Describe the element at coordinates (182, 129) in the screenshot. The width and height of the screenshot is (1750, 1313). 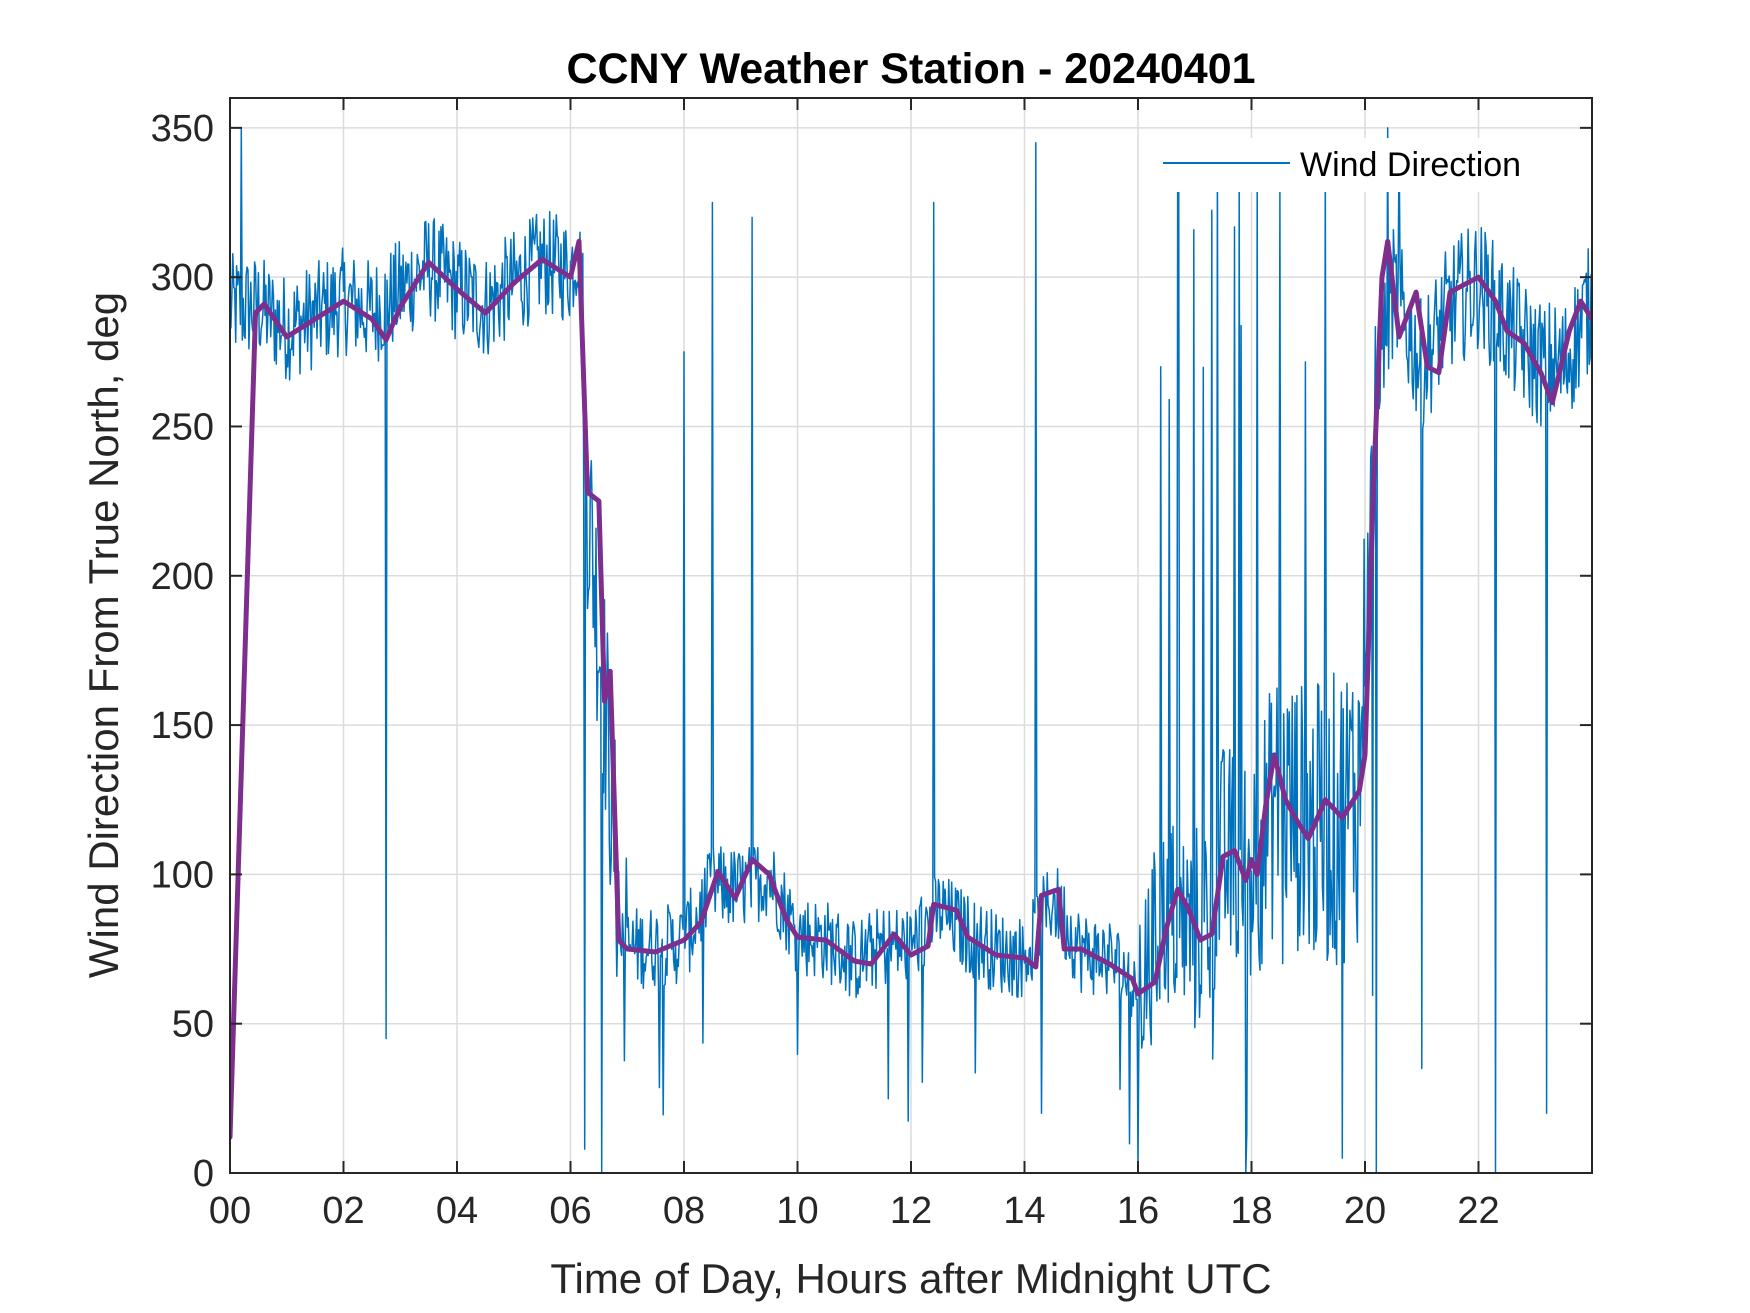
I see `y-tick-label: 350` at that location.